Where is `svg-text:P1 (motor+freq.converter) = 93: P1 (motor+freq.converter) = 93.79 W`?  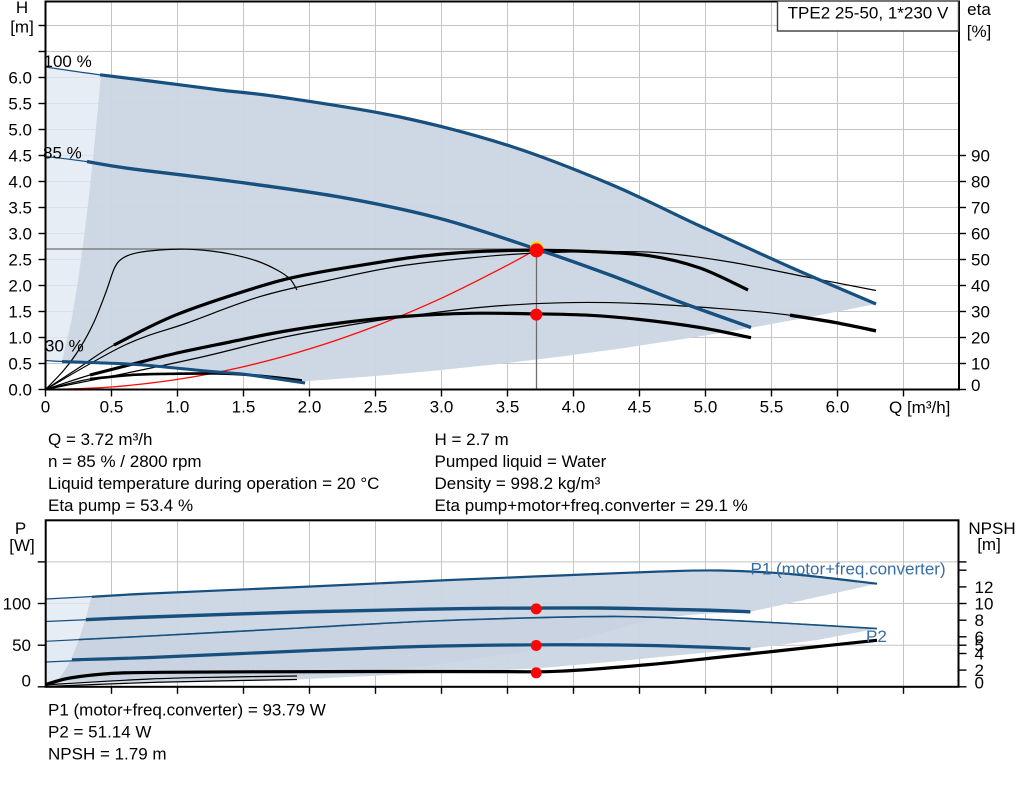
svg-text:P1 (motor+freq.converter) = 93: P1 (motor+freq.converter) = 93.79 W is located at coordinates (187, 709).